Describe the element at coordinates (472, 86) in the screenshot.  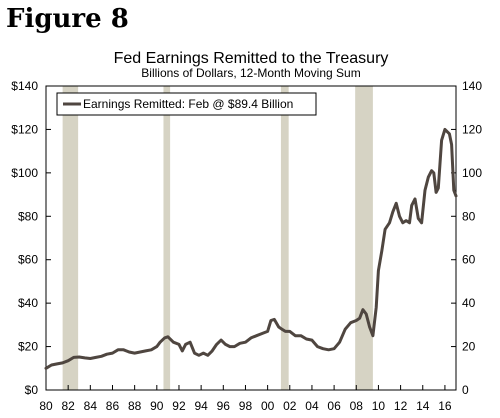
I see `y-tick-label-right: 140` at that location.